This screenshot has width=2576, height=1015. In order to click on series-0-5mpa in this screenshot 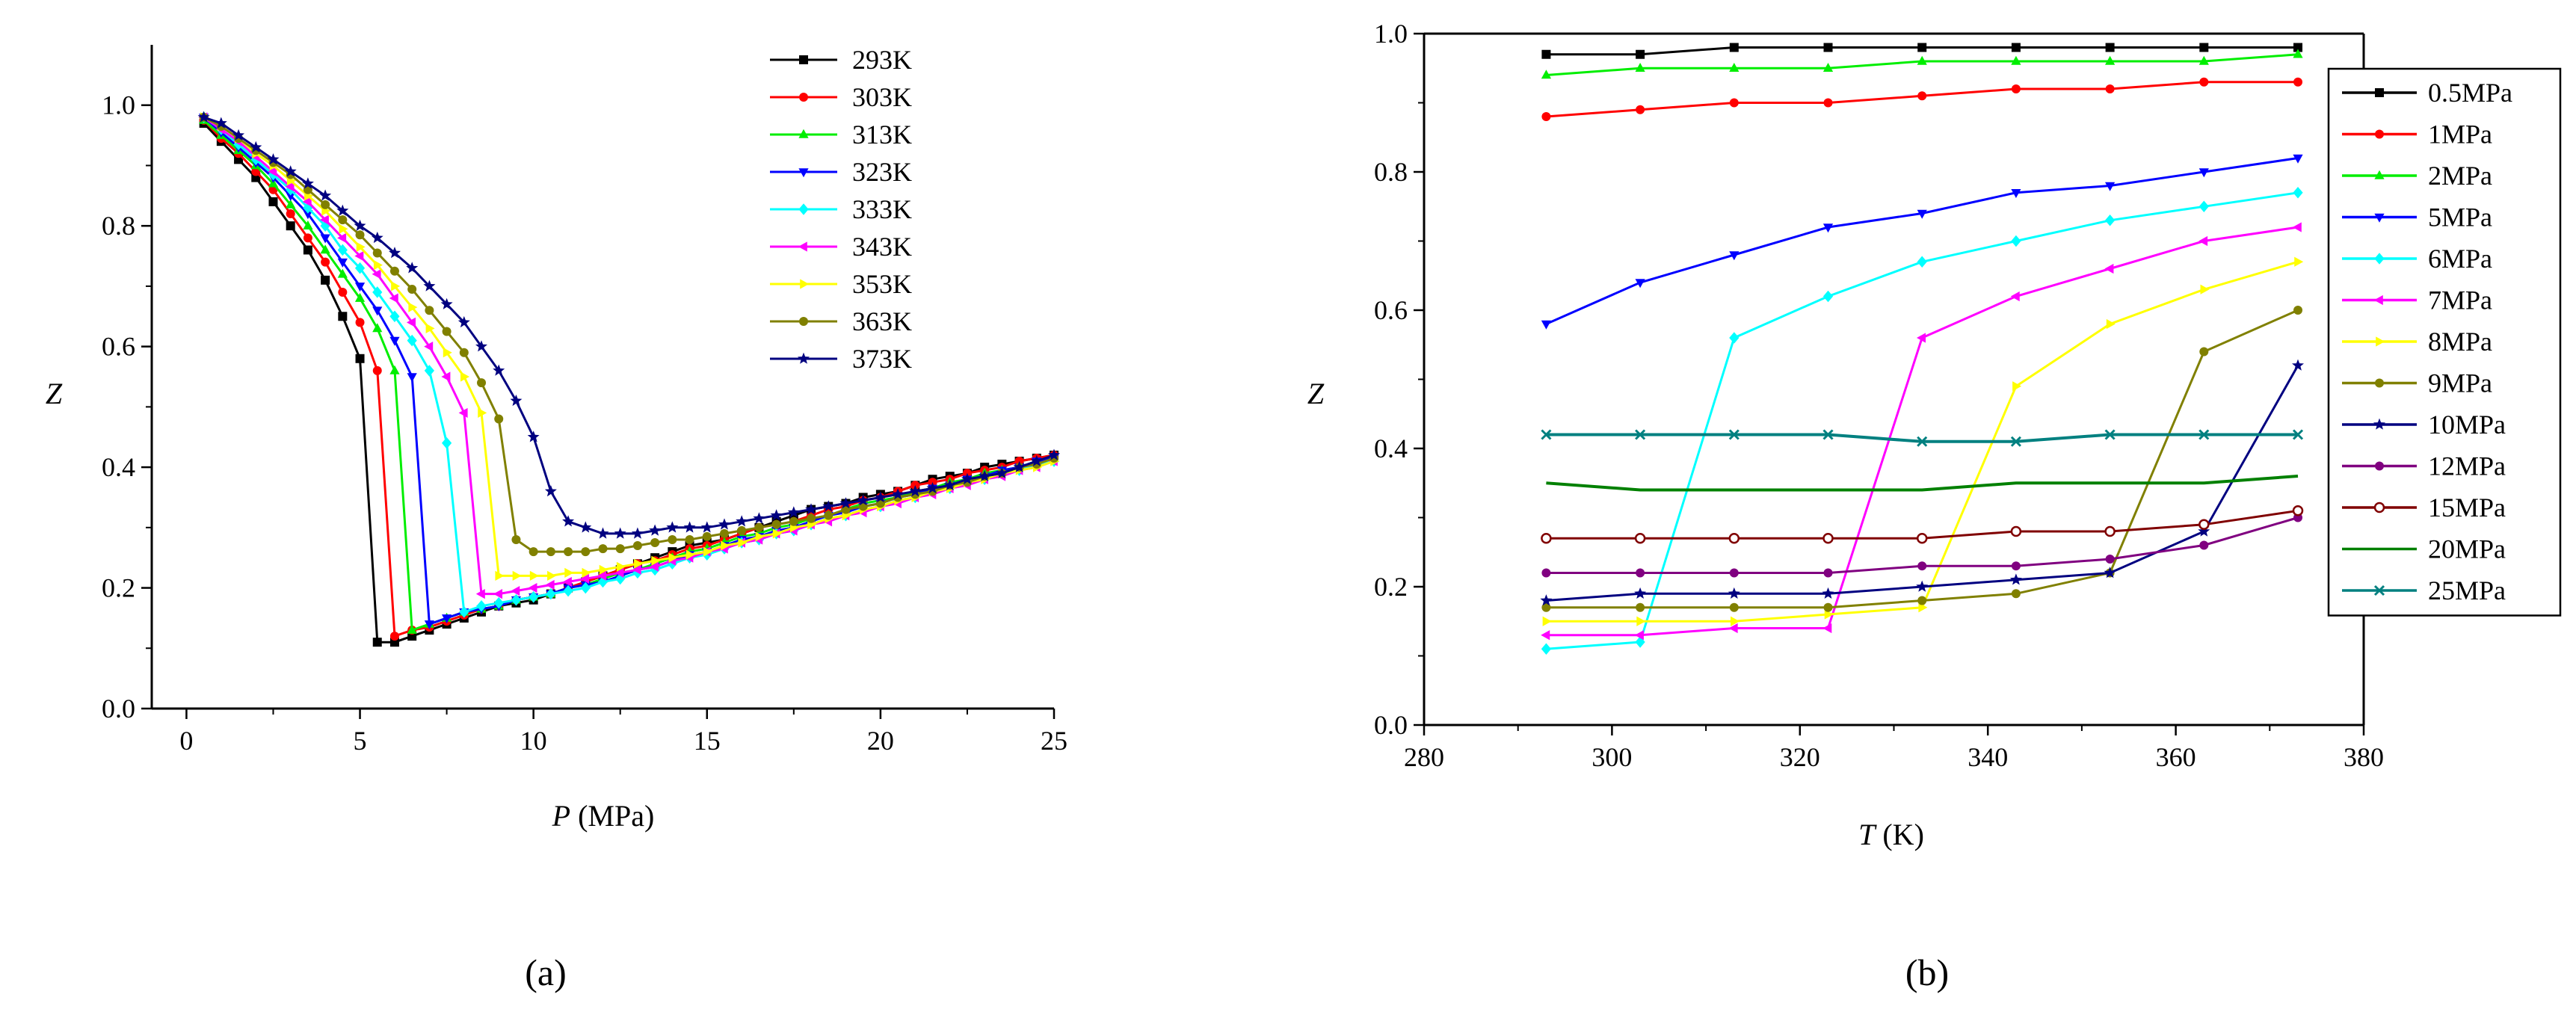, I will do `click(1922, 51)`.